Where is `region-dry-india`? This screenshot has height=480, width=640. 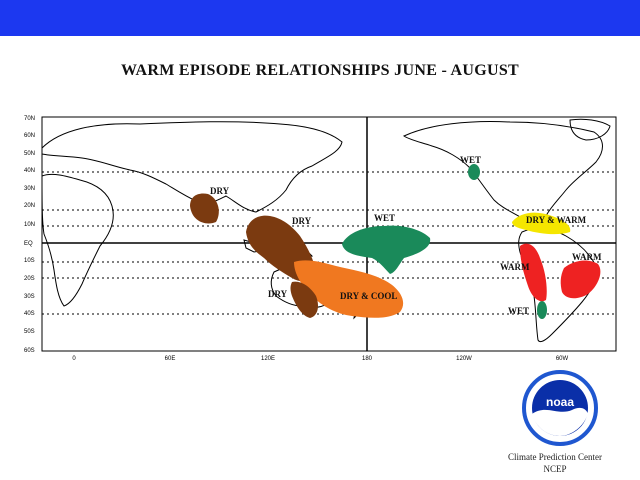 region-dry-india is located at coordinates (204, 208).